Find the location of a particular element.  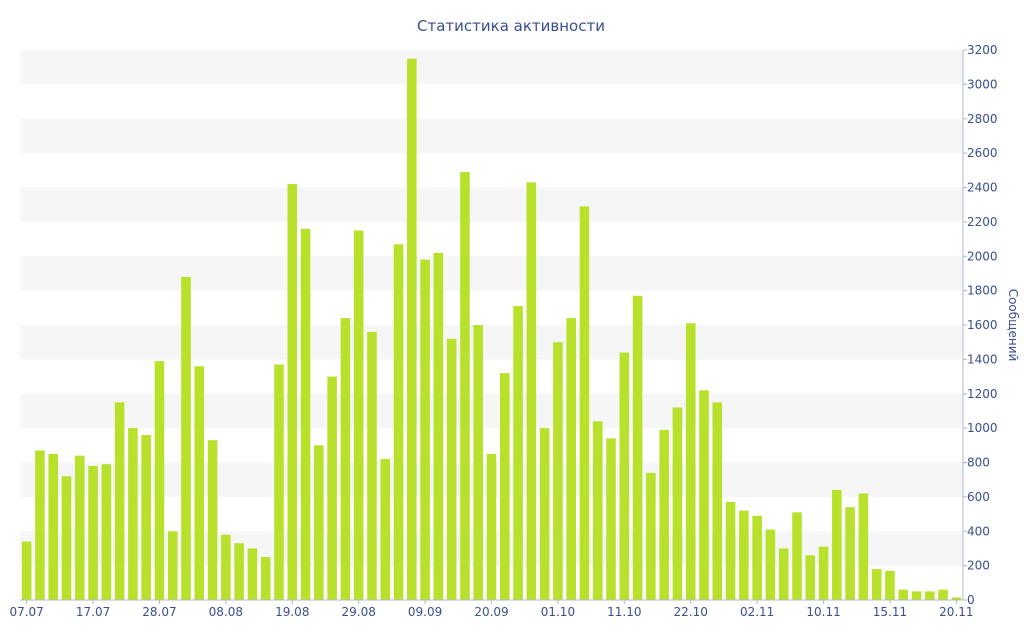

x-tick-label: 17.07 is located at coordinates (93, 612).